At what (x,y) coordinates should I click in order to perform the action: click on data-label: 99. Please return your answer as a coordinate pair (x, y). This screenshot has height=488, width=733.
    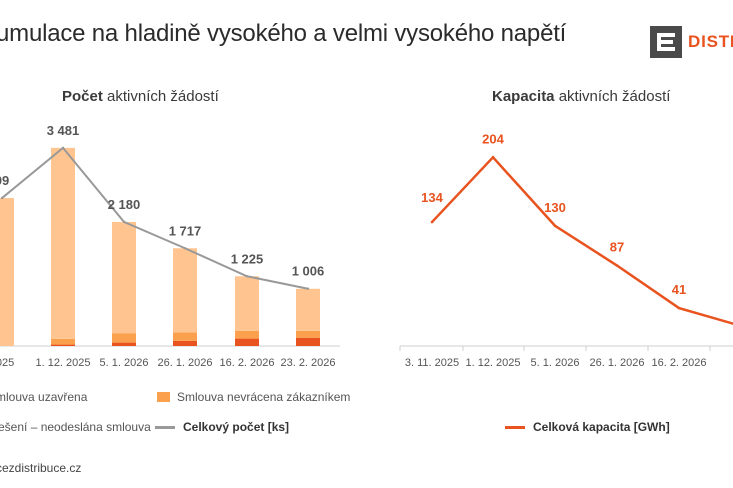
    Looking at the image, I should click on (4, 180).